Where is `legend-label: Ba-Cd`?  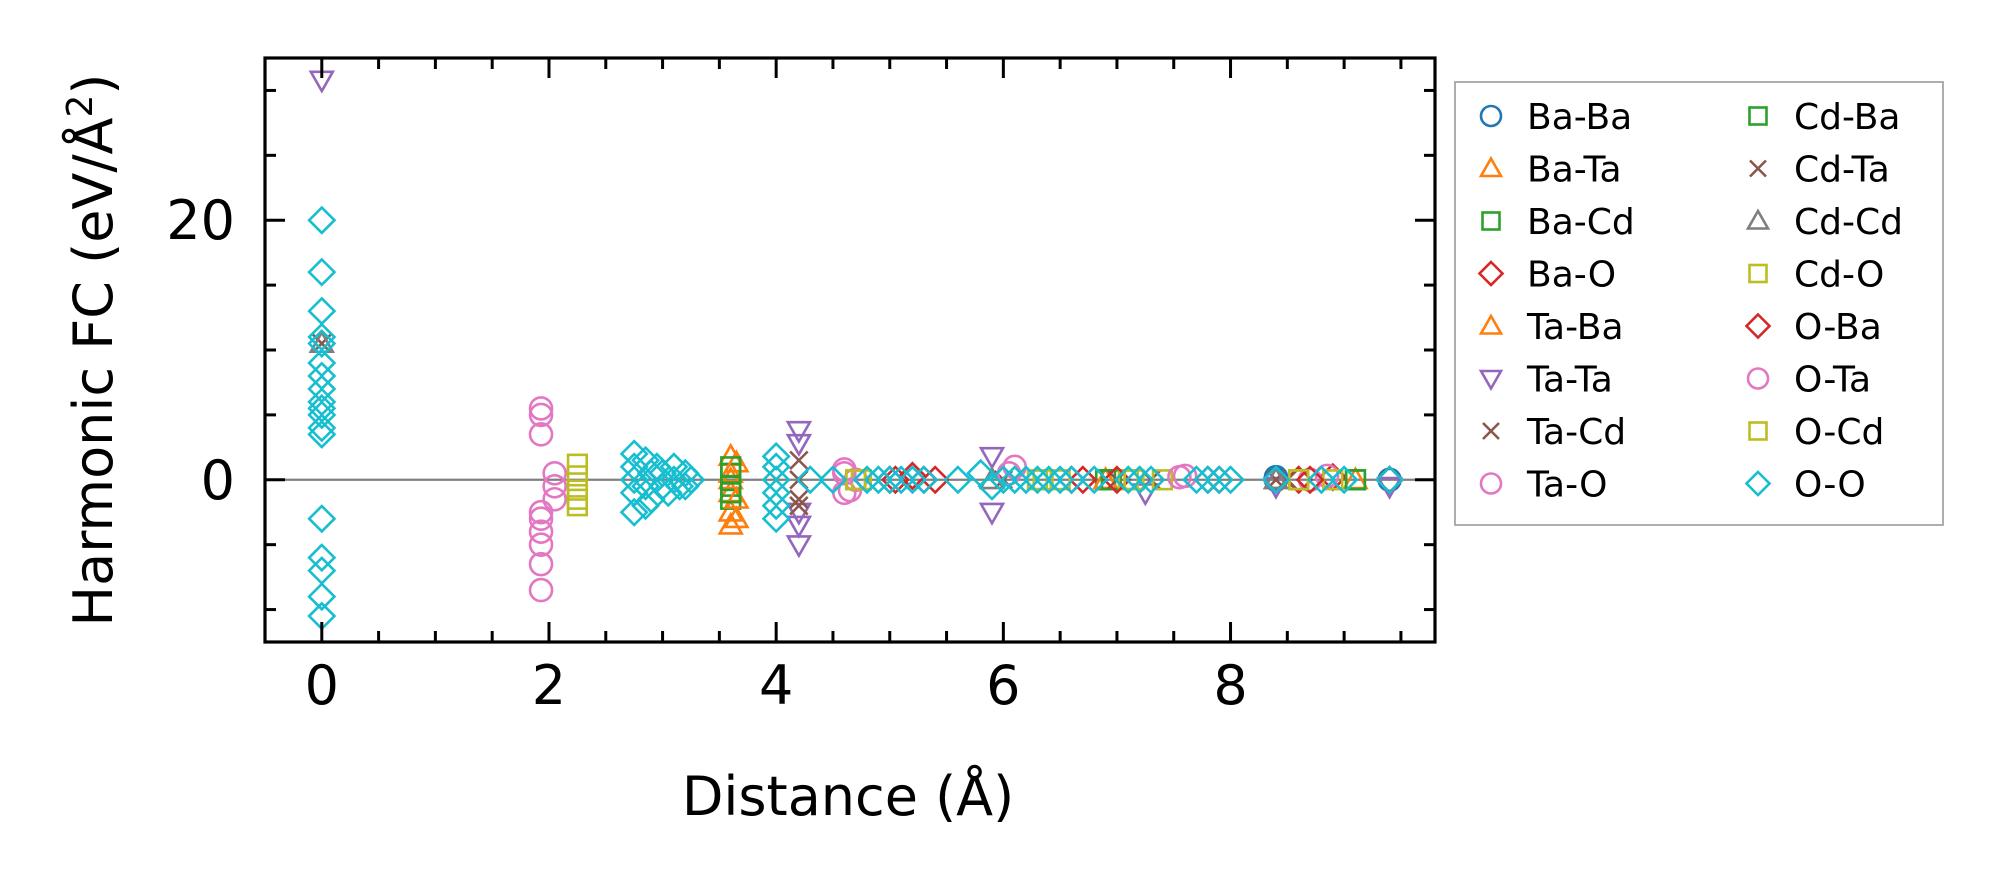 legend-label: Ba-Cd is located at coordinates (1581, 222).